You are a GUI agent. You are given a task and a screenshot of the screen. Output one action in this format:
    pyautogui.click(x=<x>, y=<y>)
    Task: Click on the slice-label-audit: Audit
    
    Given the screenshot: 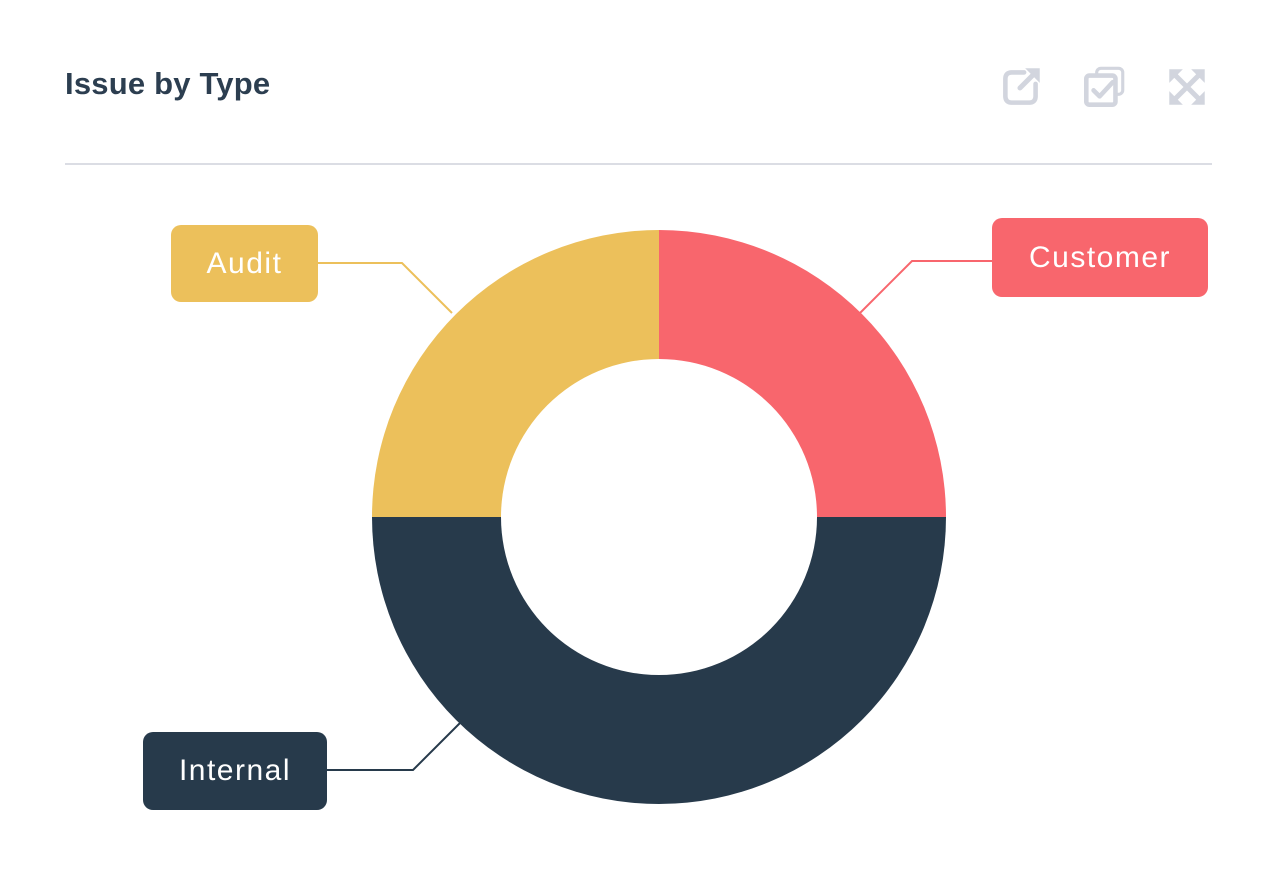 What is the action you would take?
    pyautogui.click(x=244, y=263)
    